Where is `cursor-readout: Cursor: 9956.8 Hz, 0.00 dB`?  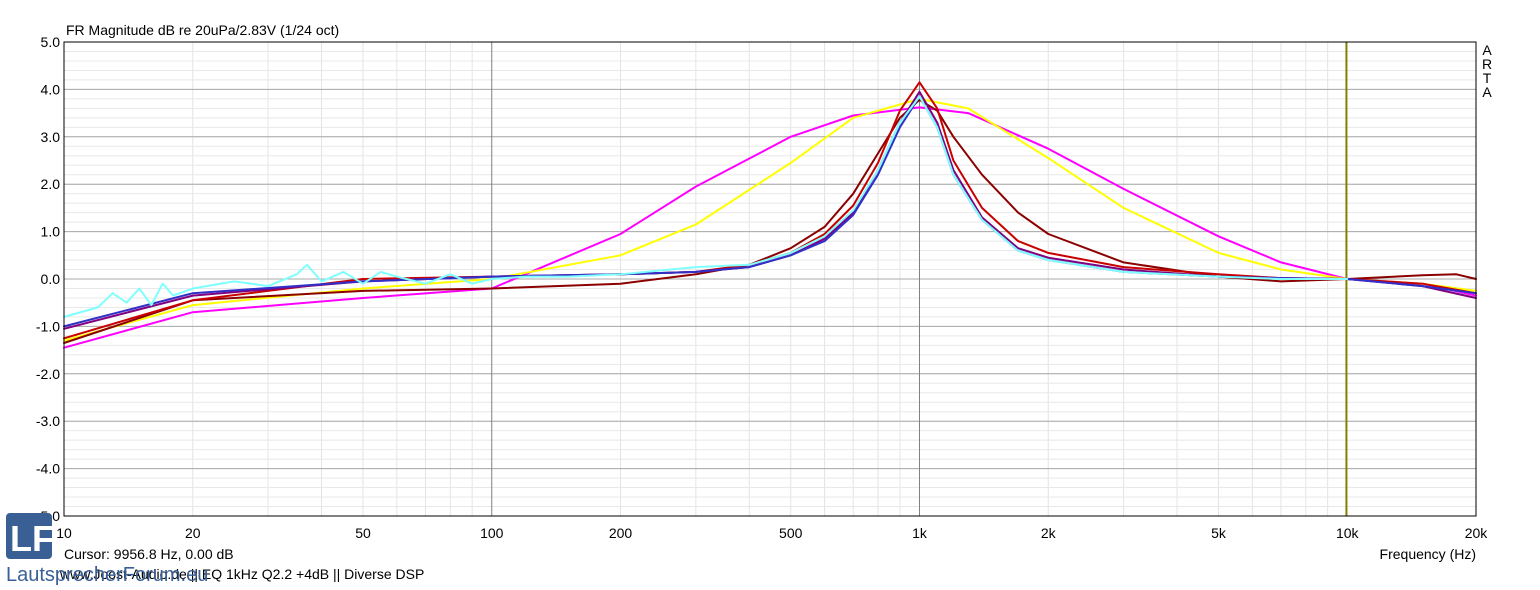 cursor-readout: Cursor: 9956.8 Hz, 0.00 dB is located at coordinates (149, 554).